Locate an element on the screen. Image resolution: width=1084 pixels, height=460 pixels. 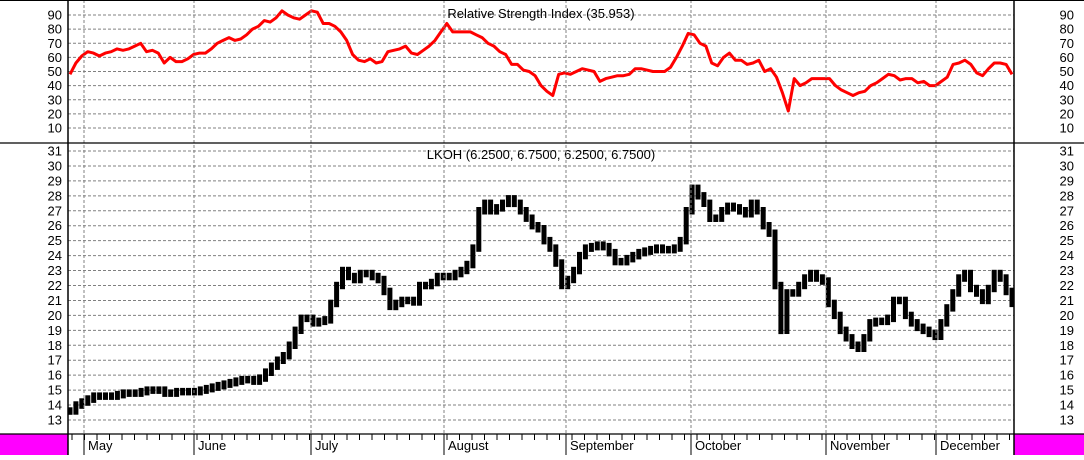
price-tick-label-left: 24 is located at coordinates (55, 255).